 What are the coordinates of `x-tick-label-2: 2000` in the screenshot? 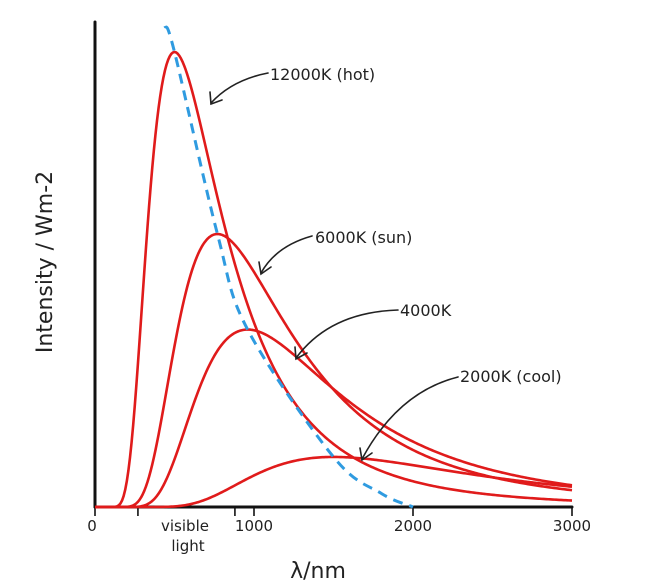 It's located at (413, 526).